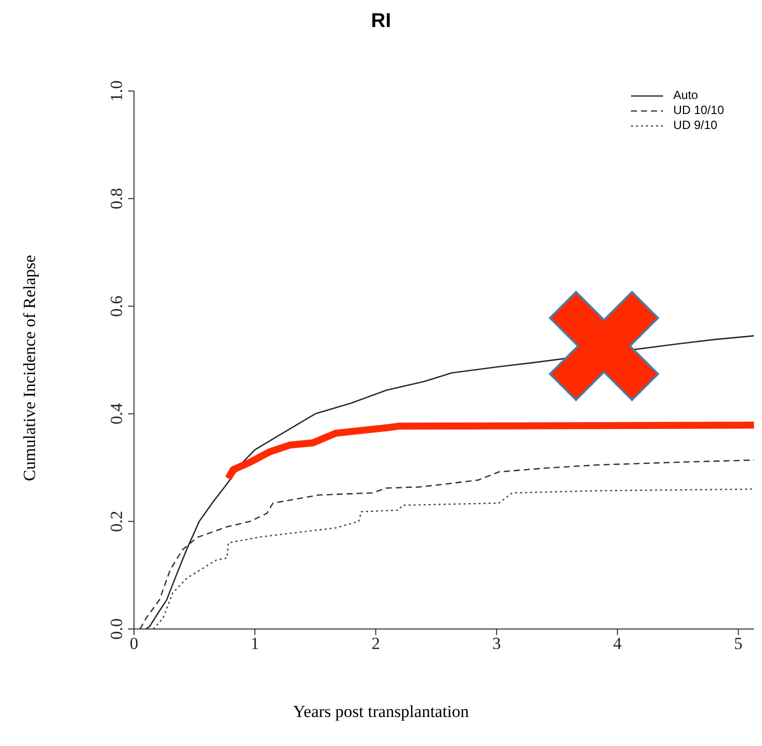 The height and width of the screenshot is (746, 762). Describe the element at coordinates (685, 95) in the screenshot. I see `legend-label: Auto` at that location.